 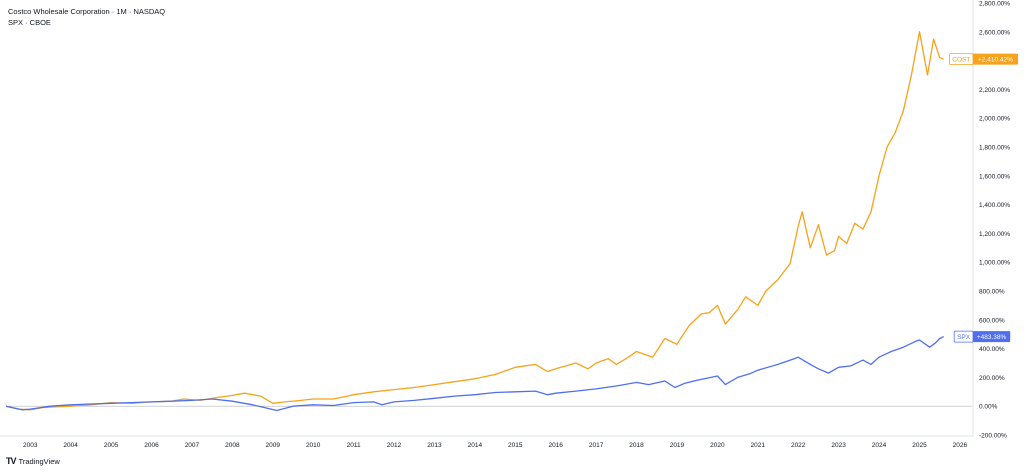 I want to click on x-tick-label: 2004, so click(x=70, y=445).